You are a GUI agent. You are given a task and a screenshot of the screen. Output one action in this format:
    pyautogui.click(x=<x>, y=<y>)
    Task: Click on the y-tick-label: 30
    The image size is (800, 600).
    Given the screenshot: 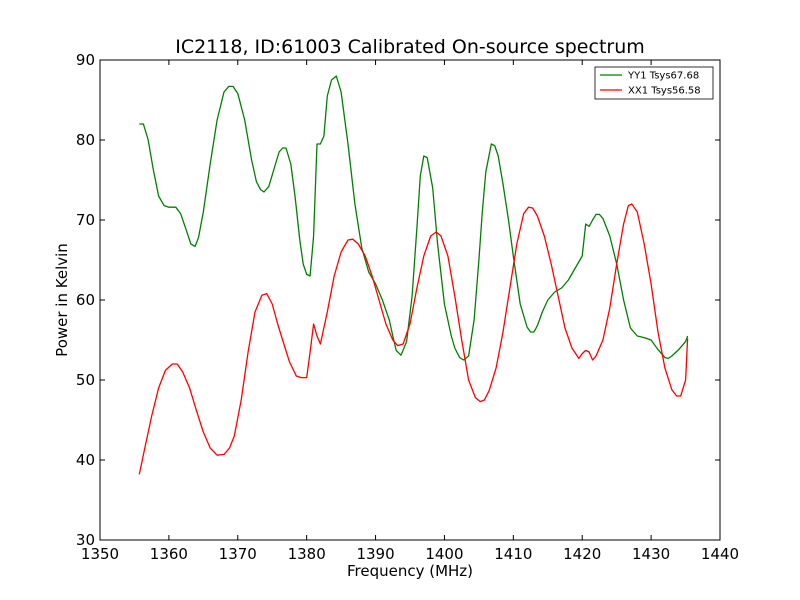 What is the action you would take?
    pyautogui.click(x=85, y=540)
    